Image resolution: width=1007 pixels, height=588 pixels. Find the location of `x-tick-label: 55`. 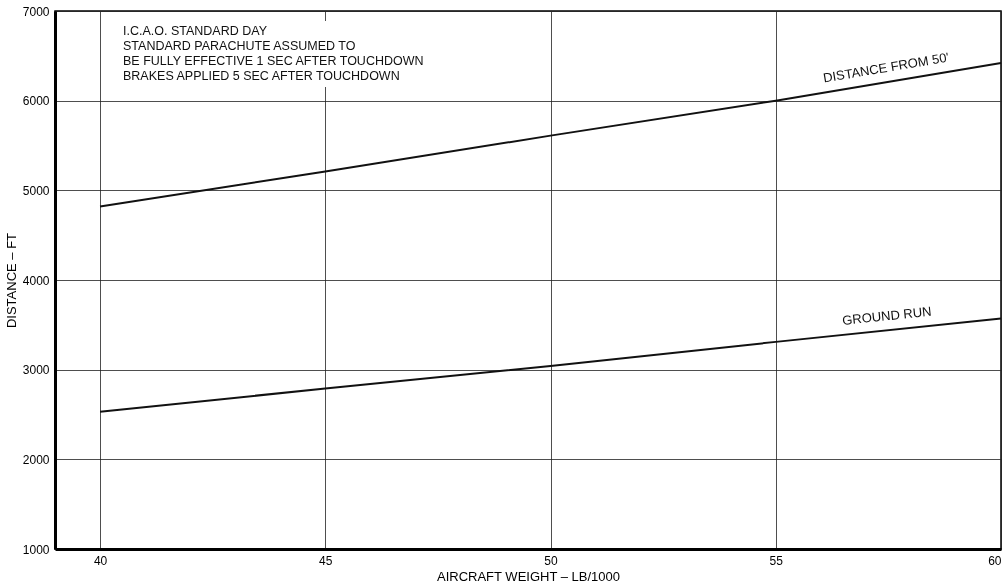

x-tick-label: 55 is located at coordinates (776, 560).